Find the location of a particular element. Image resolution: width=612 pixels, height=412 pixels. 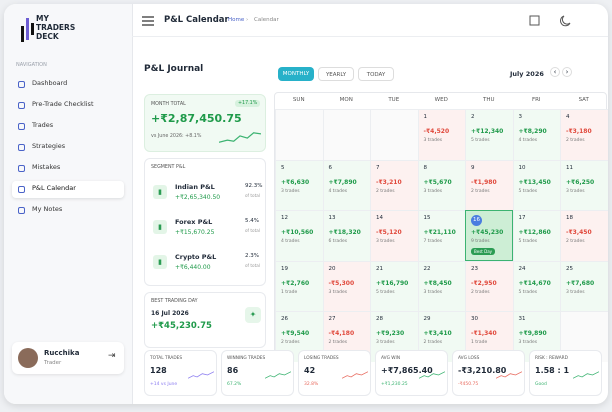

breadcrumb-home: Home is located at coordinates (236, 20).